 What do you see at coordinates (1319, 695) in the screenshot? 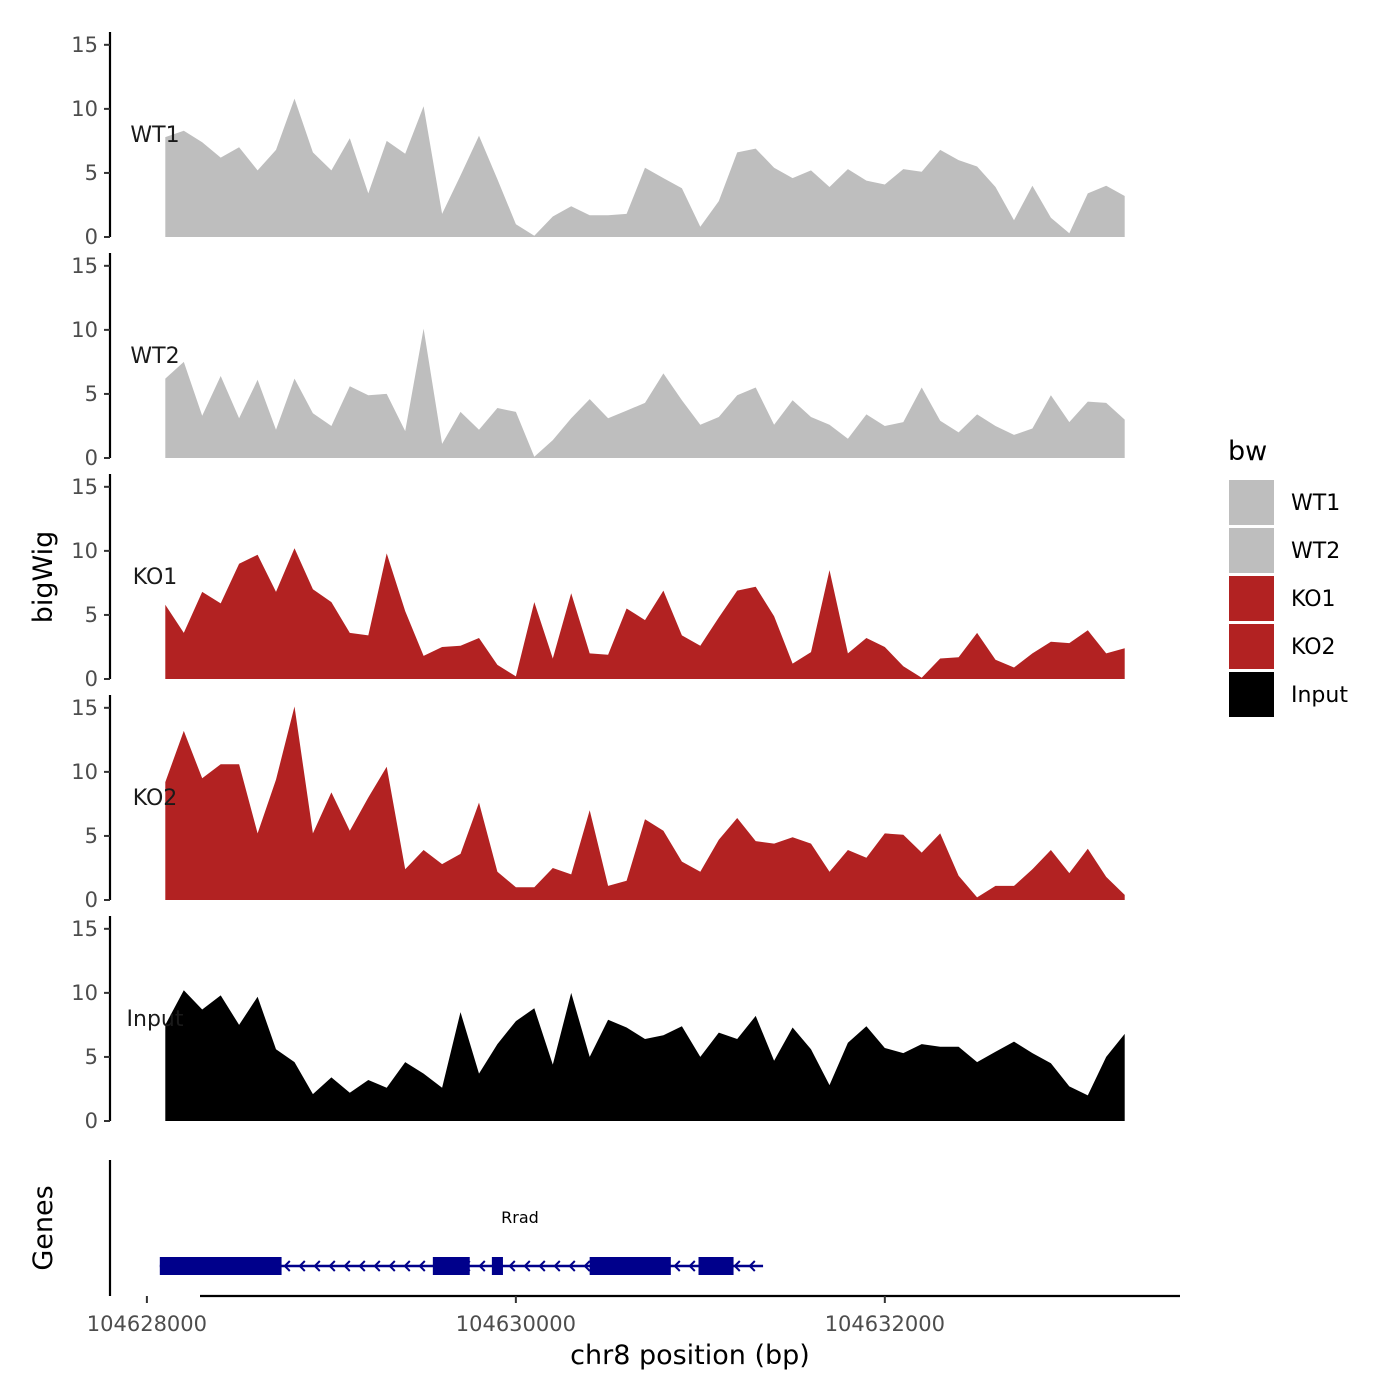
I see `legend-label: Input` at bounding box center [1319, 695].